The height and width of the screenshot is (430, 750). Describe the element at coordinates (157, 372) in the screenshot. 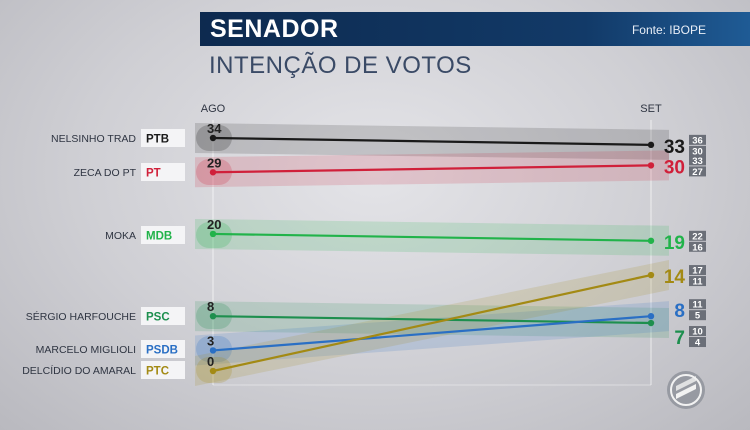

I see `legend-party-label: PTC` at that location.